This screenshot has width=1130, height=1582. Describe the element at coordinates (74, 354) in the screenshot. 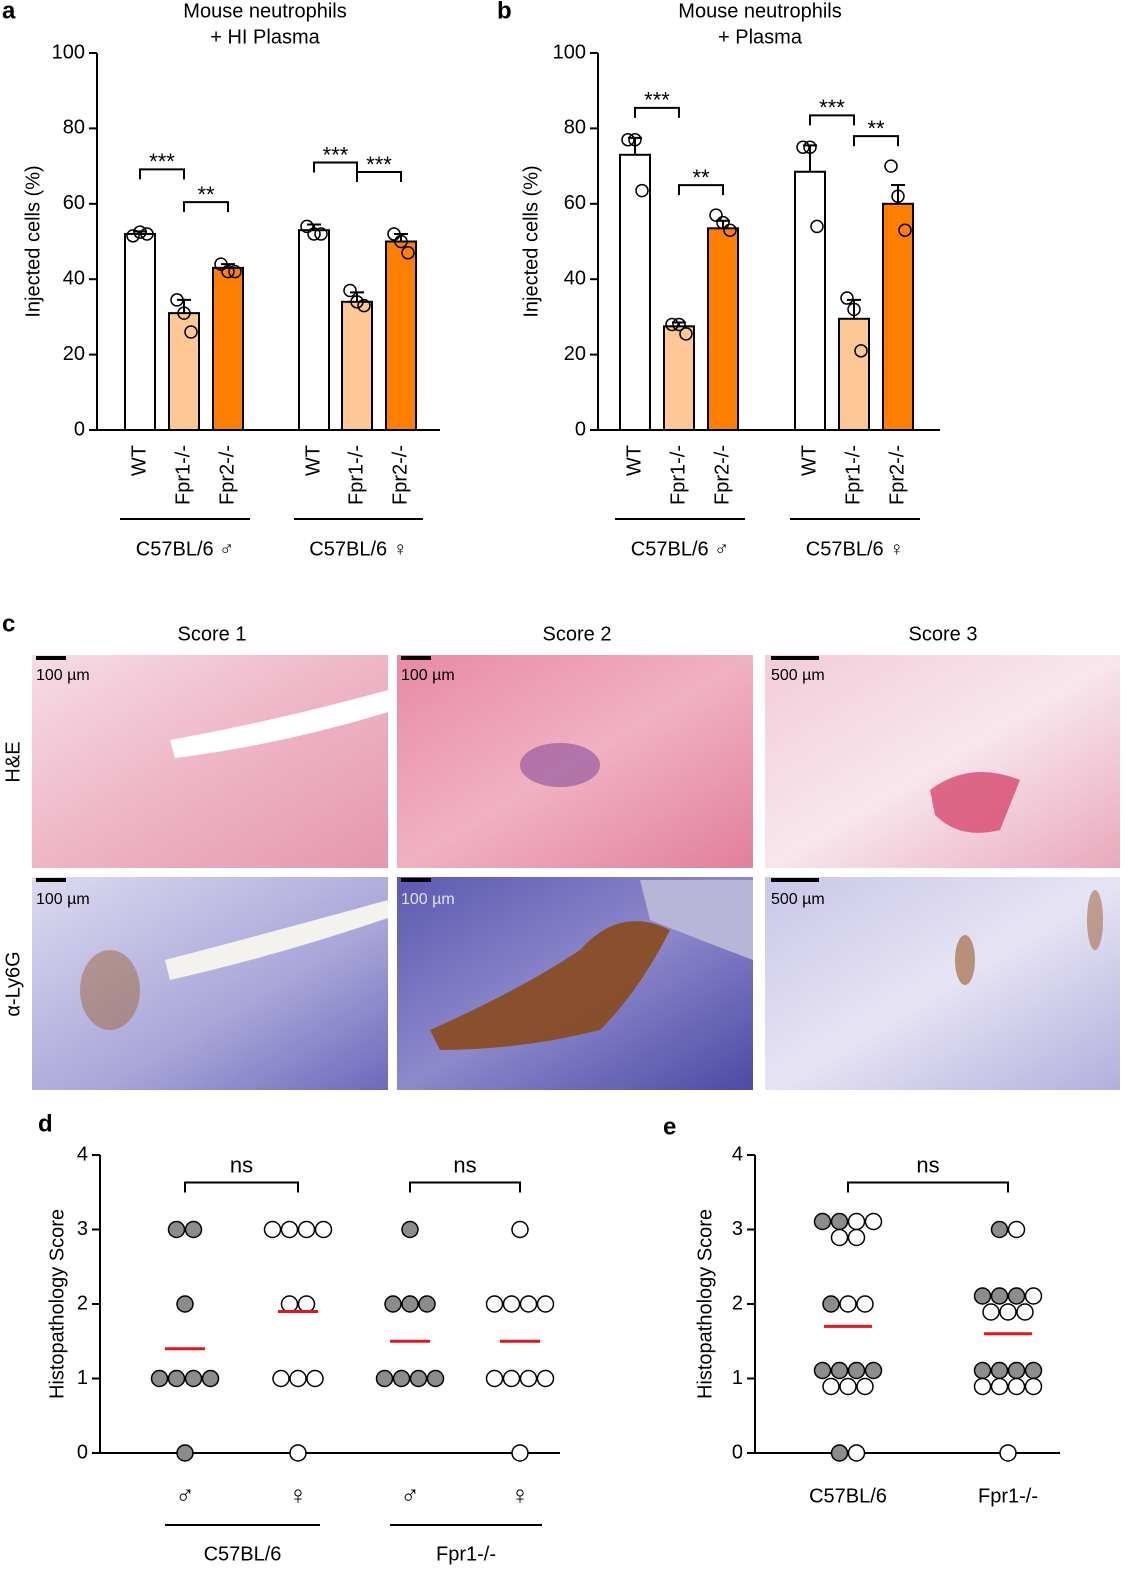

I see `y-tick-label: 20` at that location.